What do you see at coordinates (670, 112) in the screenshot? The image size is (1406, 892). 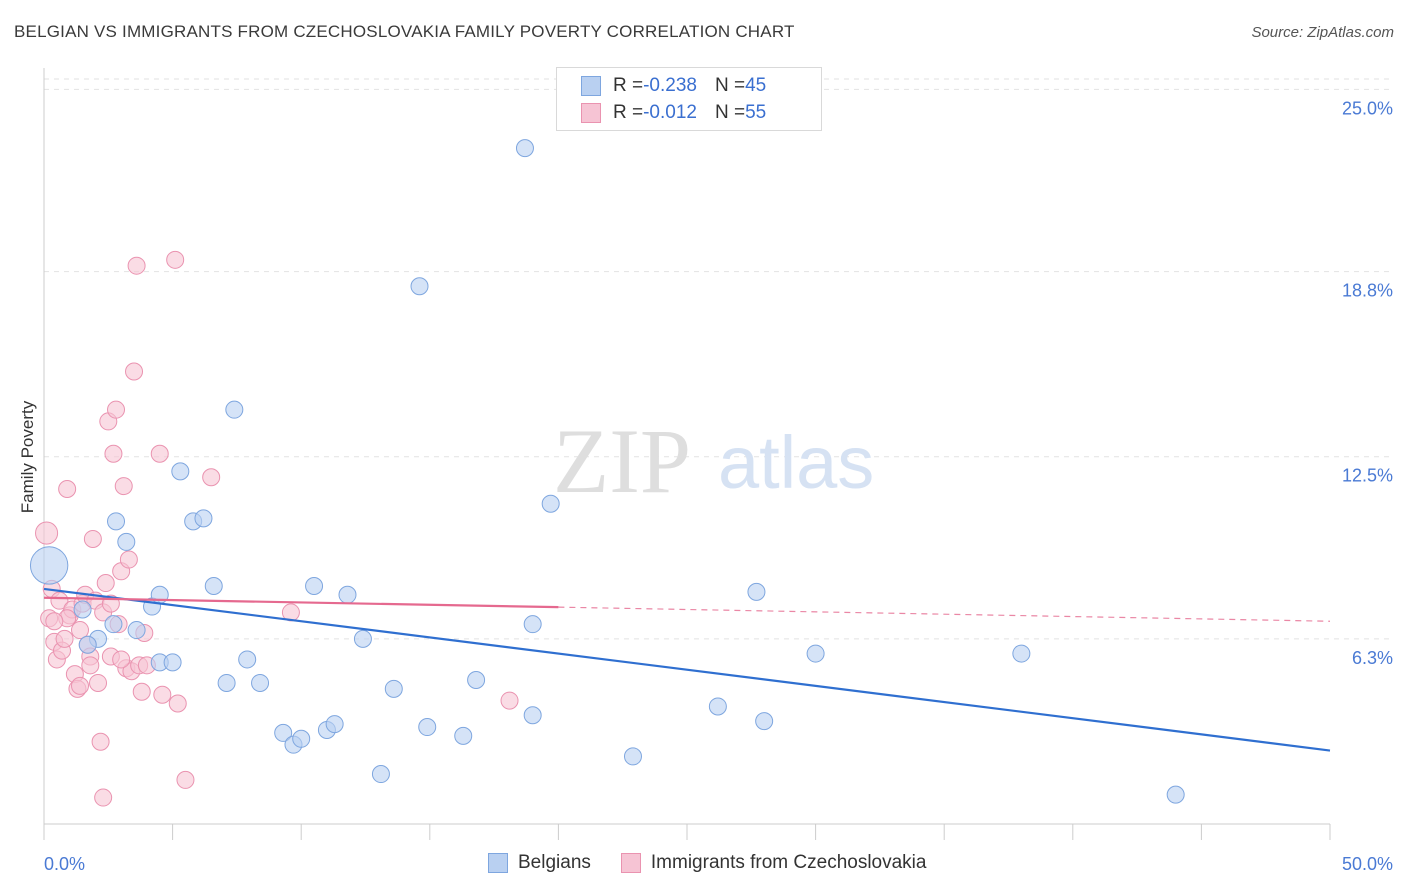 I see `legend-r-value: -0.012` at bounding box center [670, 112].